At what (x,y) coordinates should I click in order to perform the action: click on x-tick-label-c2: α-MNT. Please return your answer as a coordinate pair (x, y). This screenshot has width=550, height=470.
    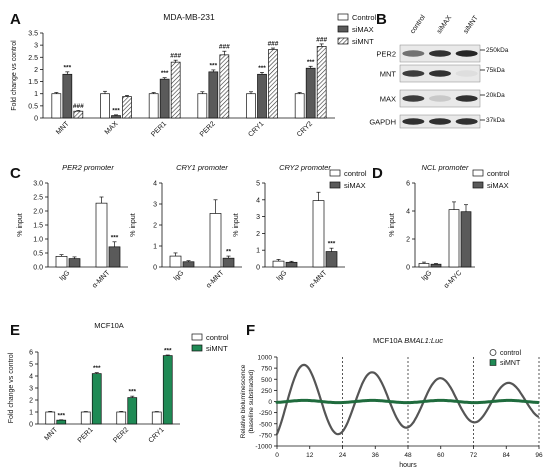
    Looking at the image, I should click on (215, 279).